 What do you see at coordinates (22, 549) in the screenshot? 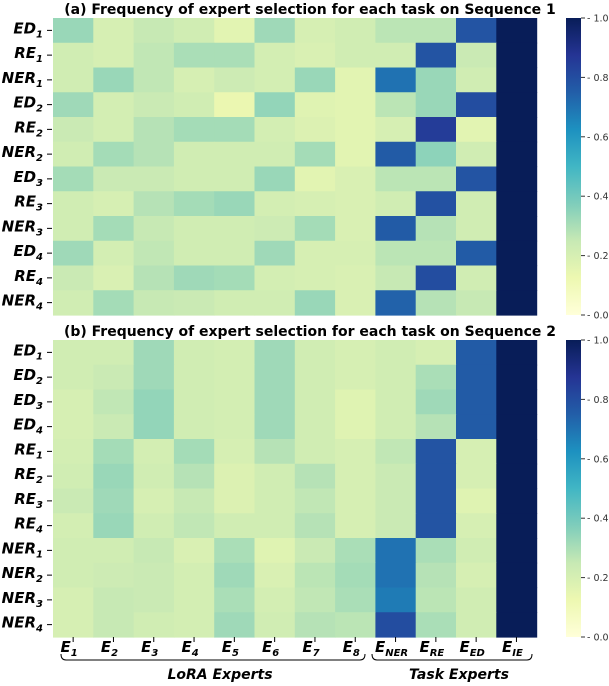
I see `row-label: NER1` at bounding box center [22, 549].